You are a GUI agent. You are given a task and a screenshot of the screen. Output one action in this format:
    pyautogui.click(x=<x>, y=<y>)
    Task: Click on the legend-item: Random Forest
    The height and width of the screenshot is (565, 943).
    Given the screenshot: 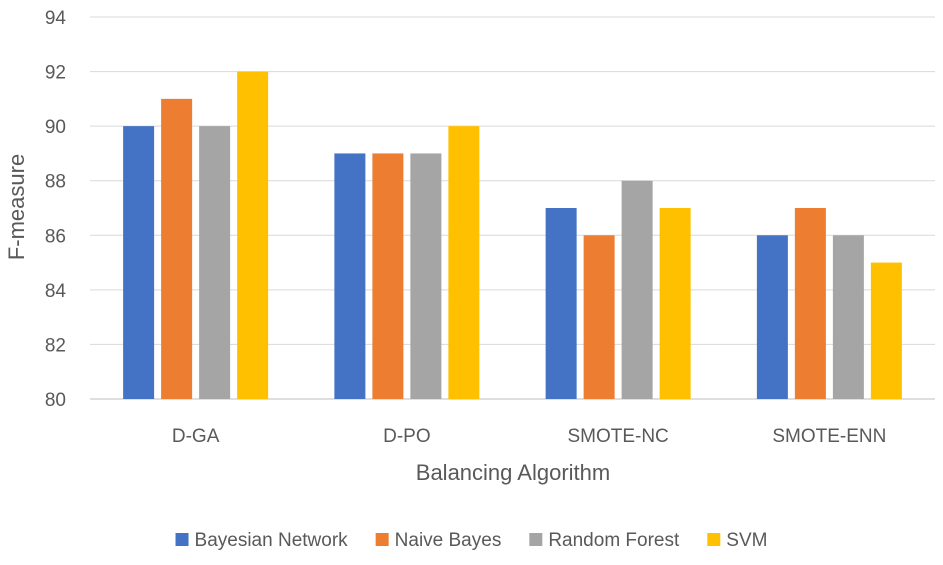 What is the action you would take?
    pyautogui.click(x=604, y=540)
    